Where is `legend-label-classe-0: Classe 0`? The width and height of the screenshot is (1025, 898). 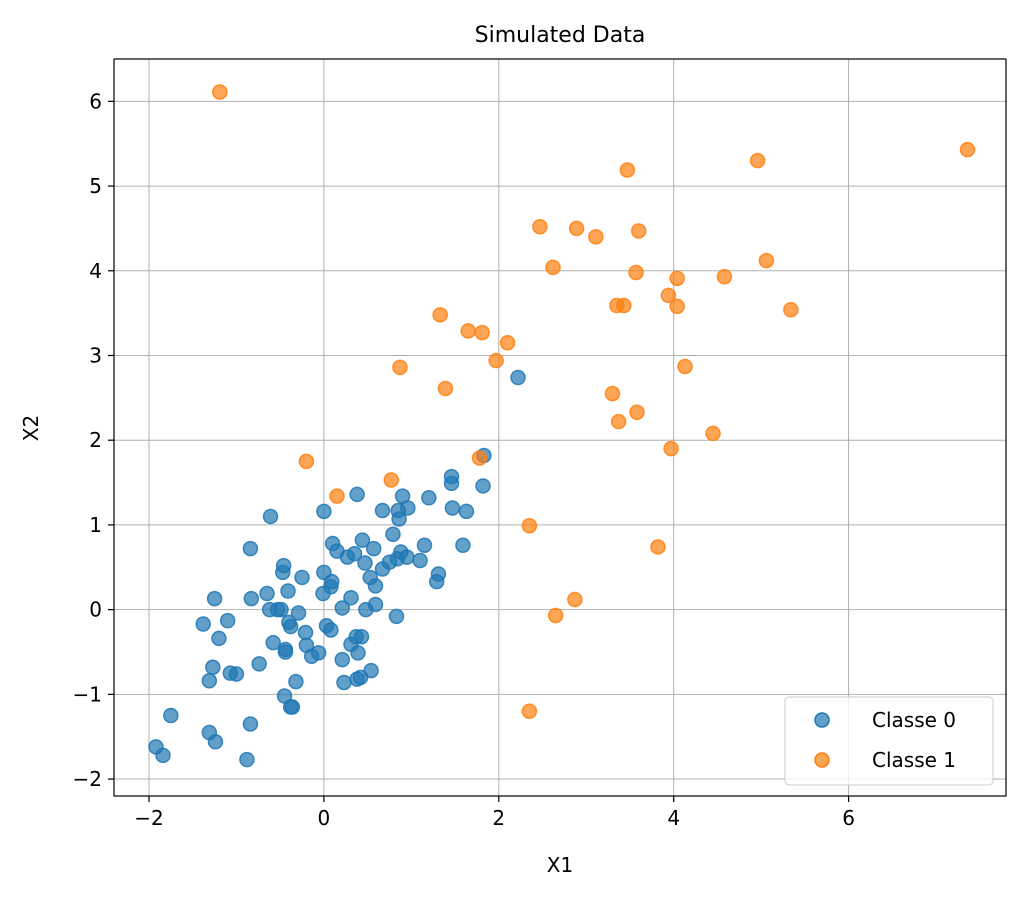 legend-label-classe-0: Classe 0 is located at coordinates (914, 720).